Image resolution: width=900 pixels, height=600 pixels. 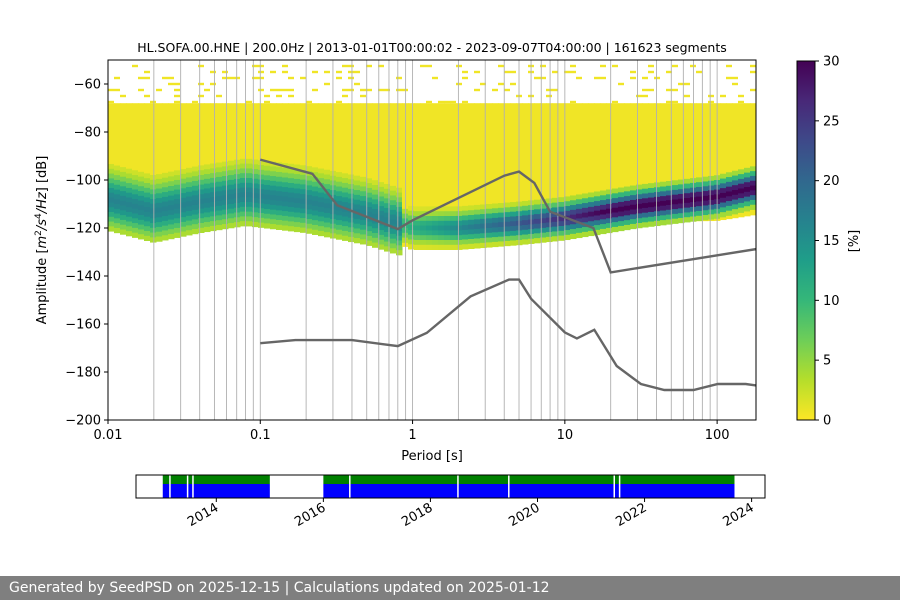 I want to click on colorbar-tick-label: 30, so click(x=831, y=62).